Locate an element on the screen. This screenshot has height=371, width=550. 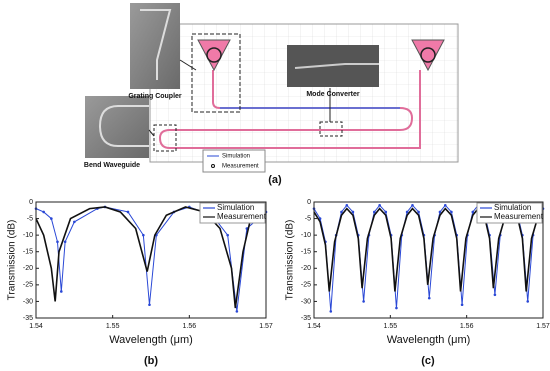
coupler-left is located at coordinates (214, 55).